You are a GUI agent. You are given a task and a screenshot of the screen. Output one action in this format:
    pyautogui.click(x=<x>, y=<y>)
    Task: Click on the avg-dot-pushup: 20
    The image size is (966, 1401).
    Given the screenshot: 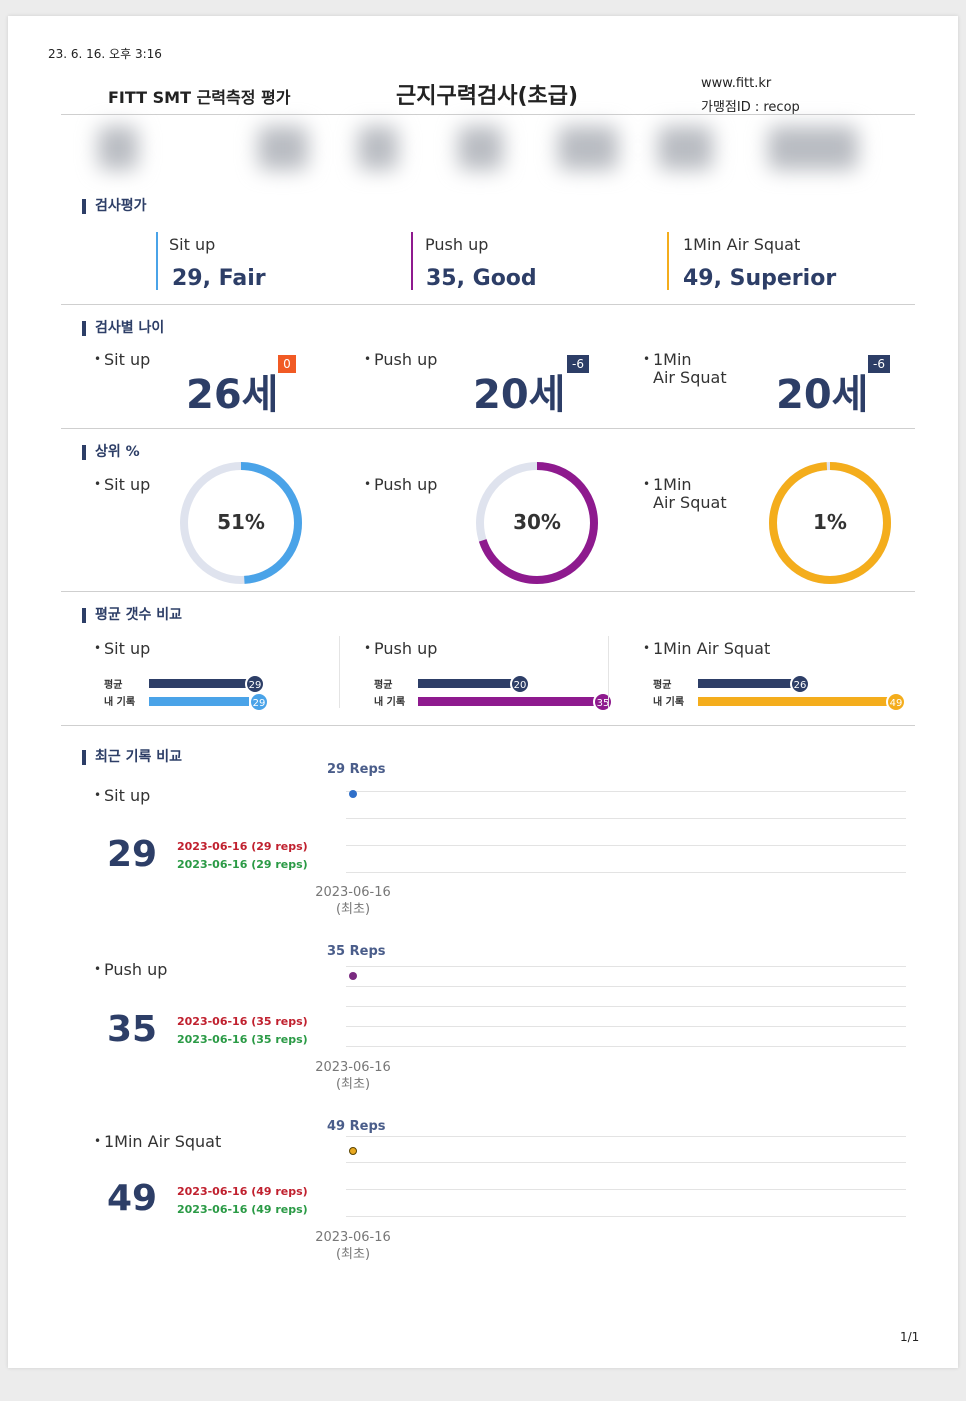 What is the action you would take?
    pyautogui.click(x=520, y=684)
    